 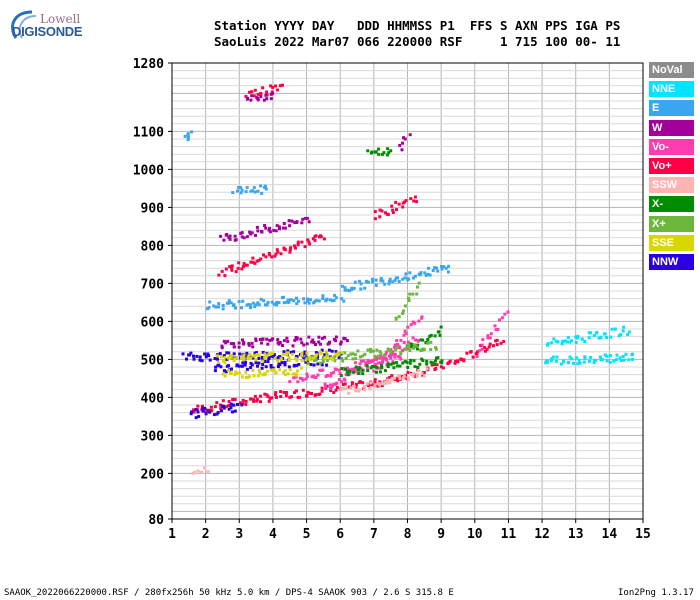 What do you see at coordinates (589, 345) in the screenshot?
I see `series-nne` at bounding box center [589, 345].